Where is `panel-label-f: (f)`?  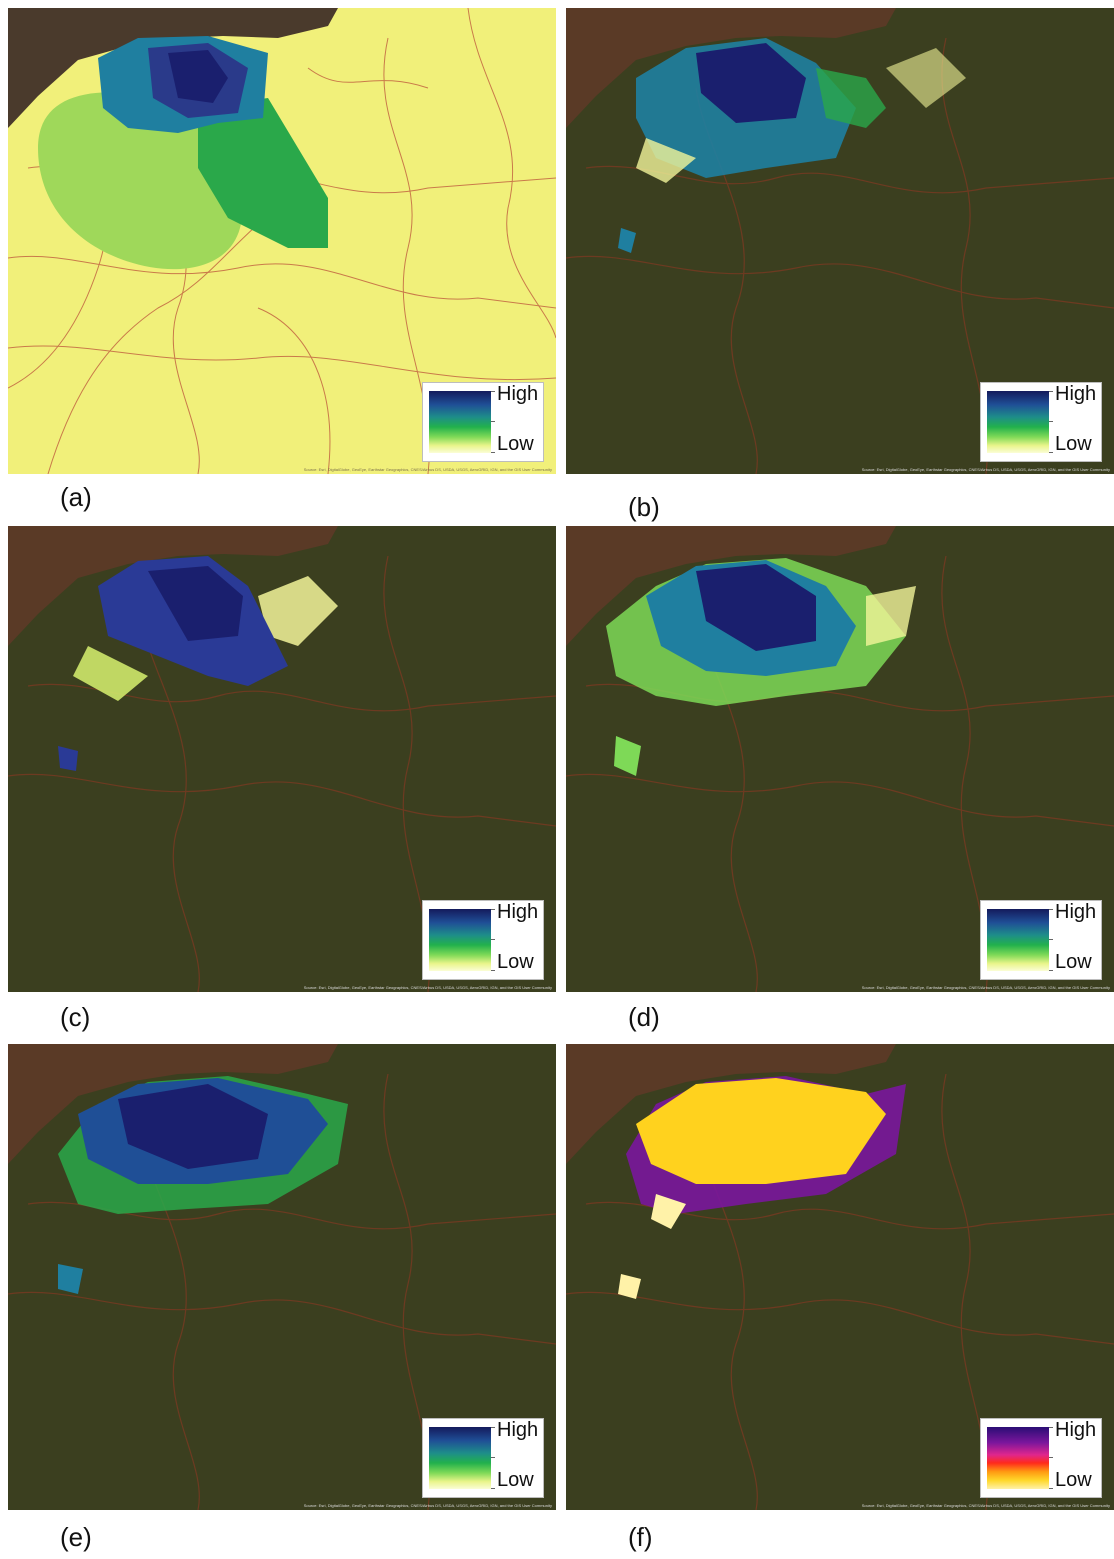 panel-label-f: (f) is located at coordinates (640, 1537).